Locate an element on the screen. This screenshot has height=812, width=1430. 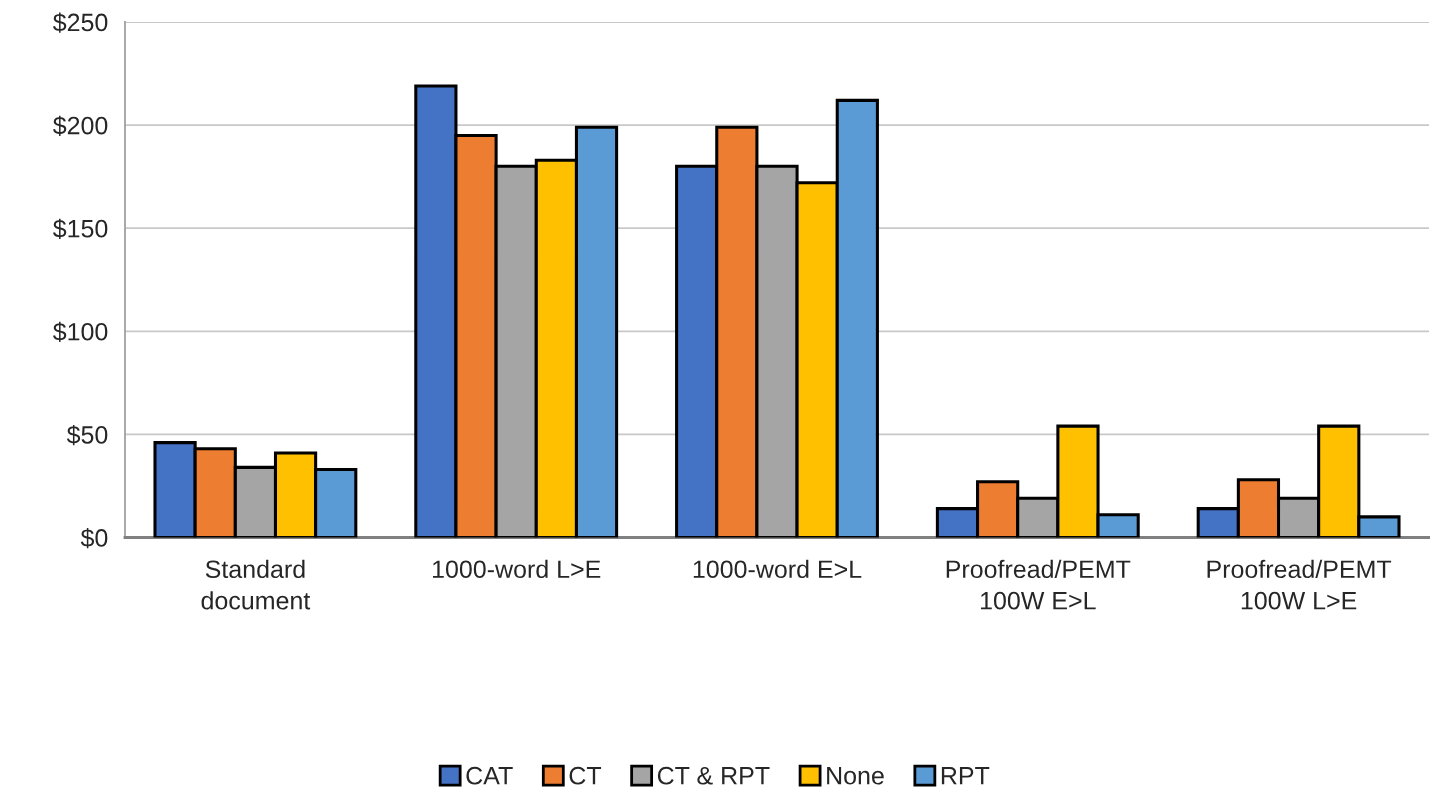
x-tick-label: 1000-word L>E is located at coordinates (516, 569).